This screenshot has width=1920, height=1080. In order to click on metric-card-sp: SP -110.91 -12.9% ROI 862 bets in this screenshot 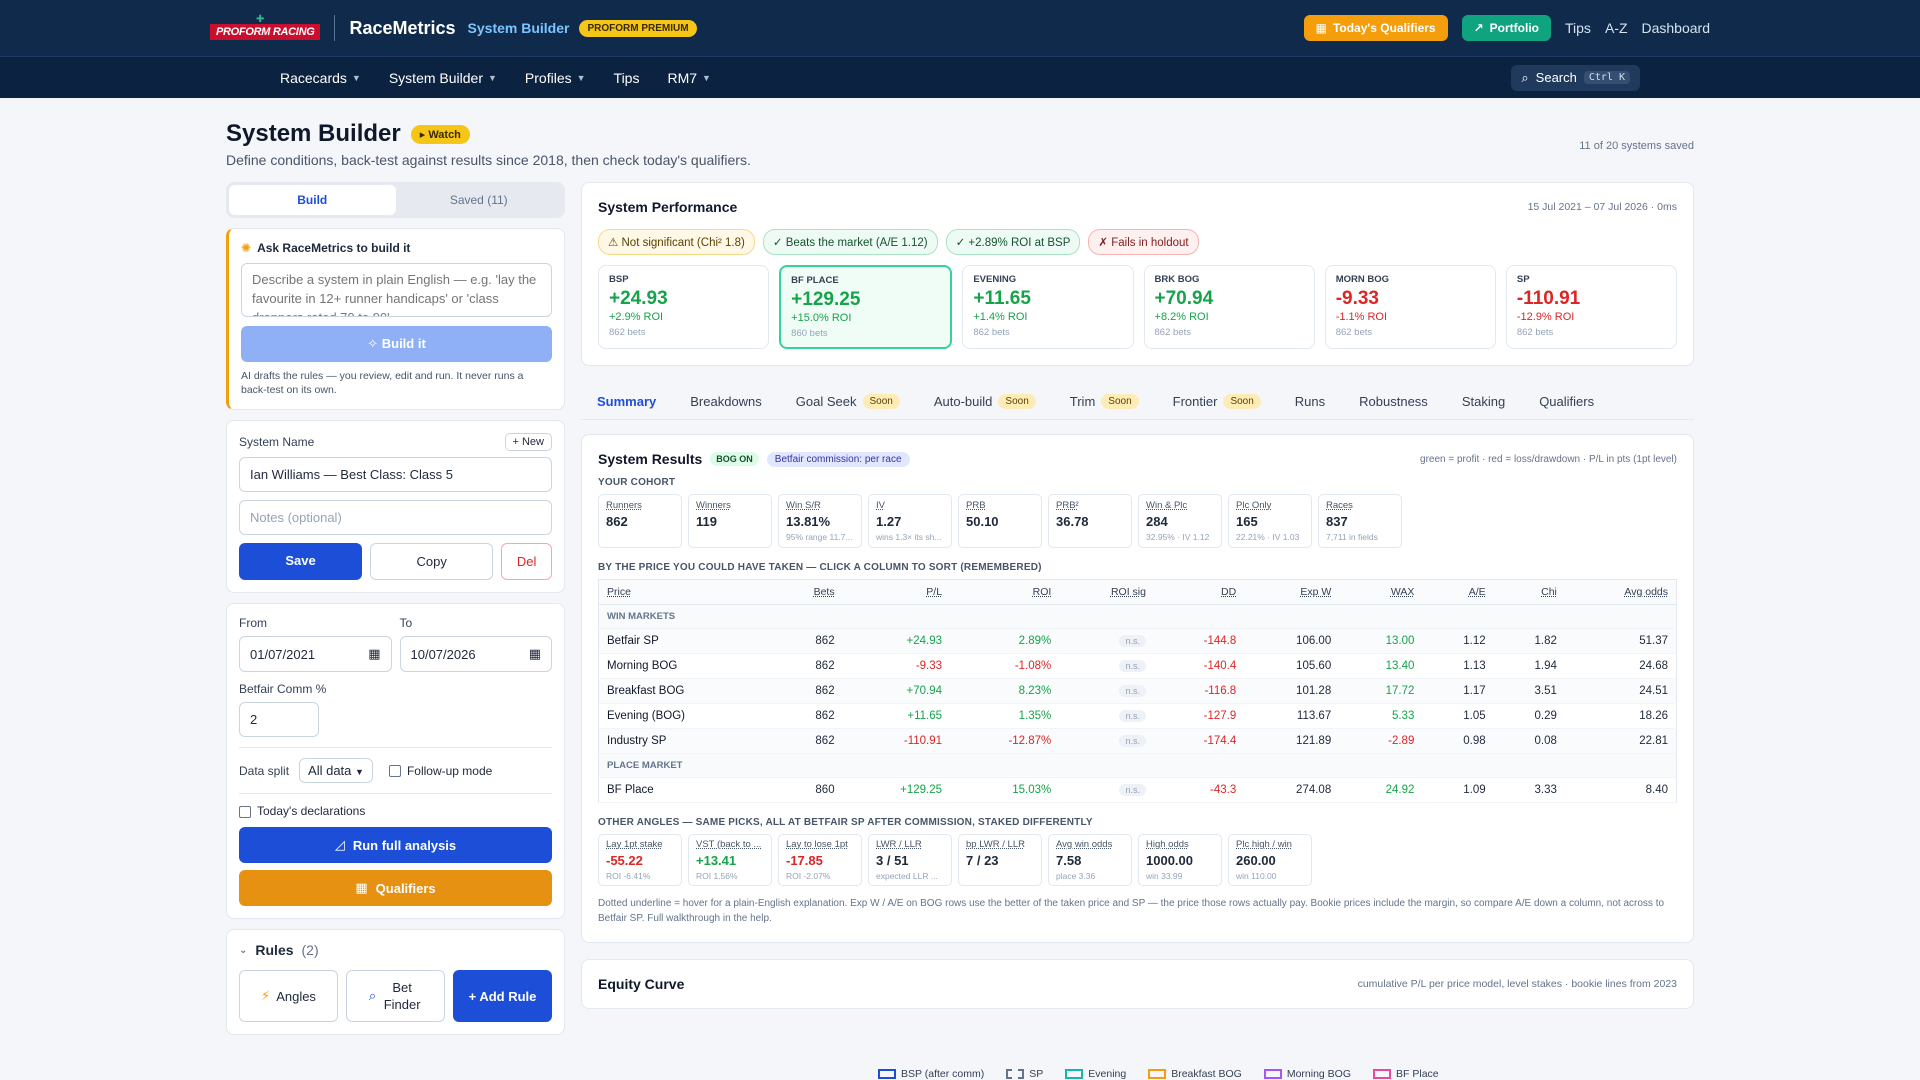, I will do `click(1591, 307)`.